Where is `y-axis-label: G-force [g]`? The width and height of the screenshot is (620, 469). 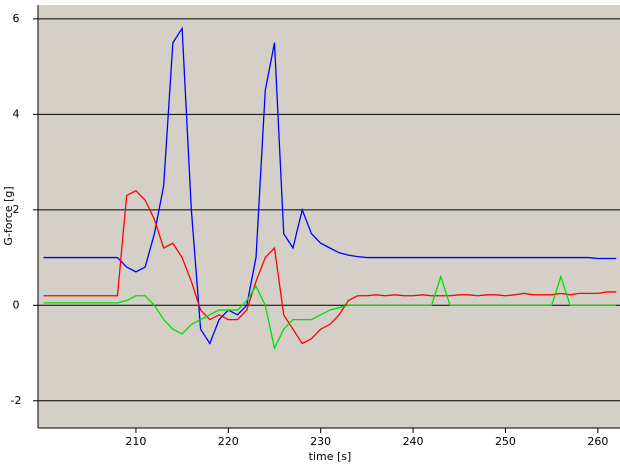 y-axis-label: G-force [g] is located at coordinates (8, 215).